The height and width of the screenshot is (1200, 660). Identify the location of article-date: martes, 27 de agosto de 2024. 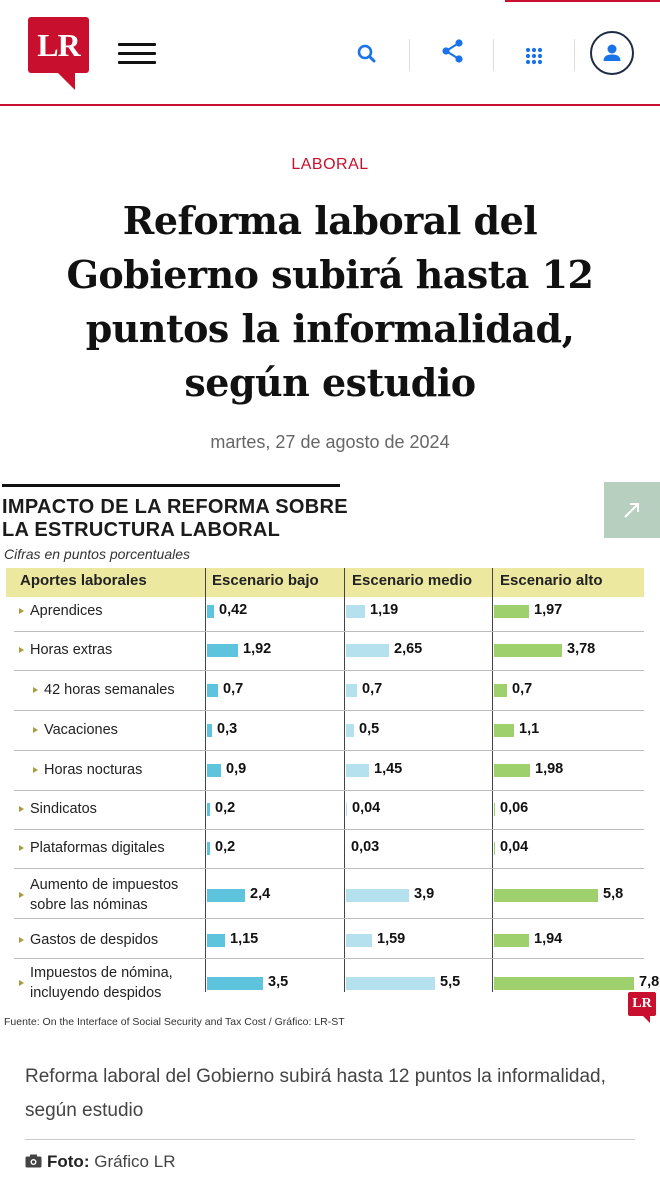
(330, 442).